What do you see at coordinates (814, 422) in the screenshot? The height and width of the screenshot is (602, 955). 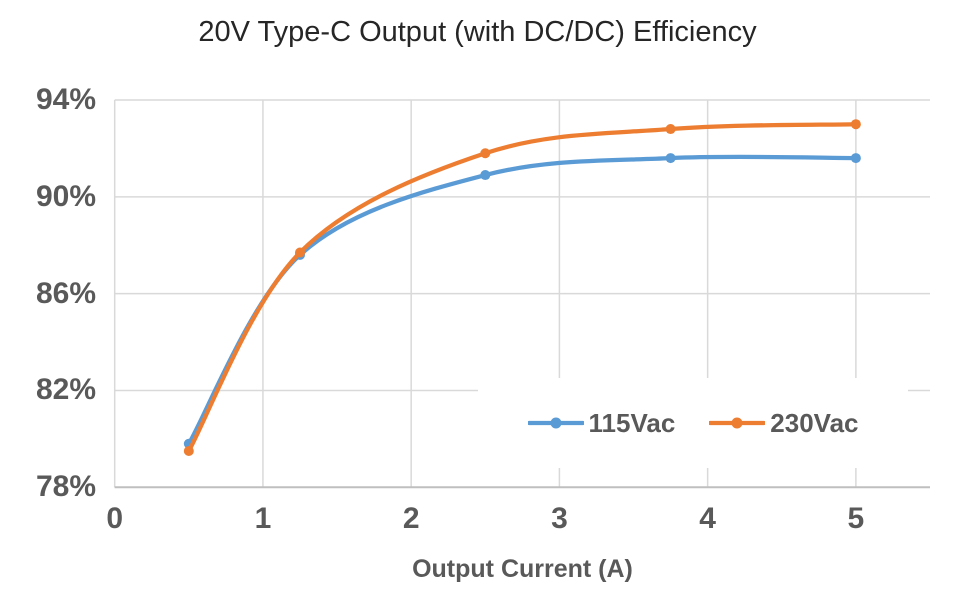 I see `legend-label: 230Vac` at bounding box center [814, 422].